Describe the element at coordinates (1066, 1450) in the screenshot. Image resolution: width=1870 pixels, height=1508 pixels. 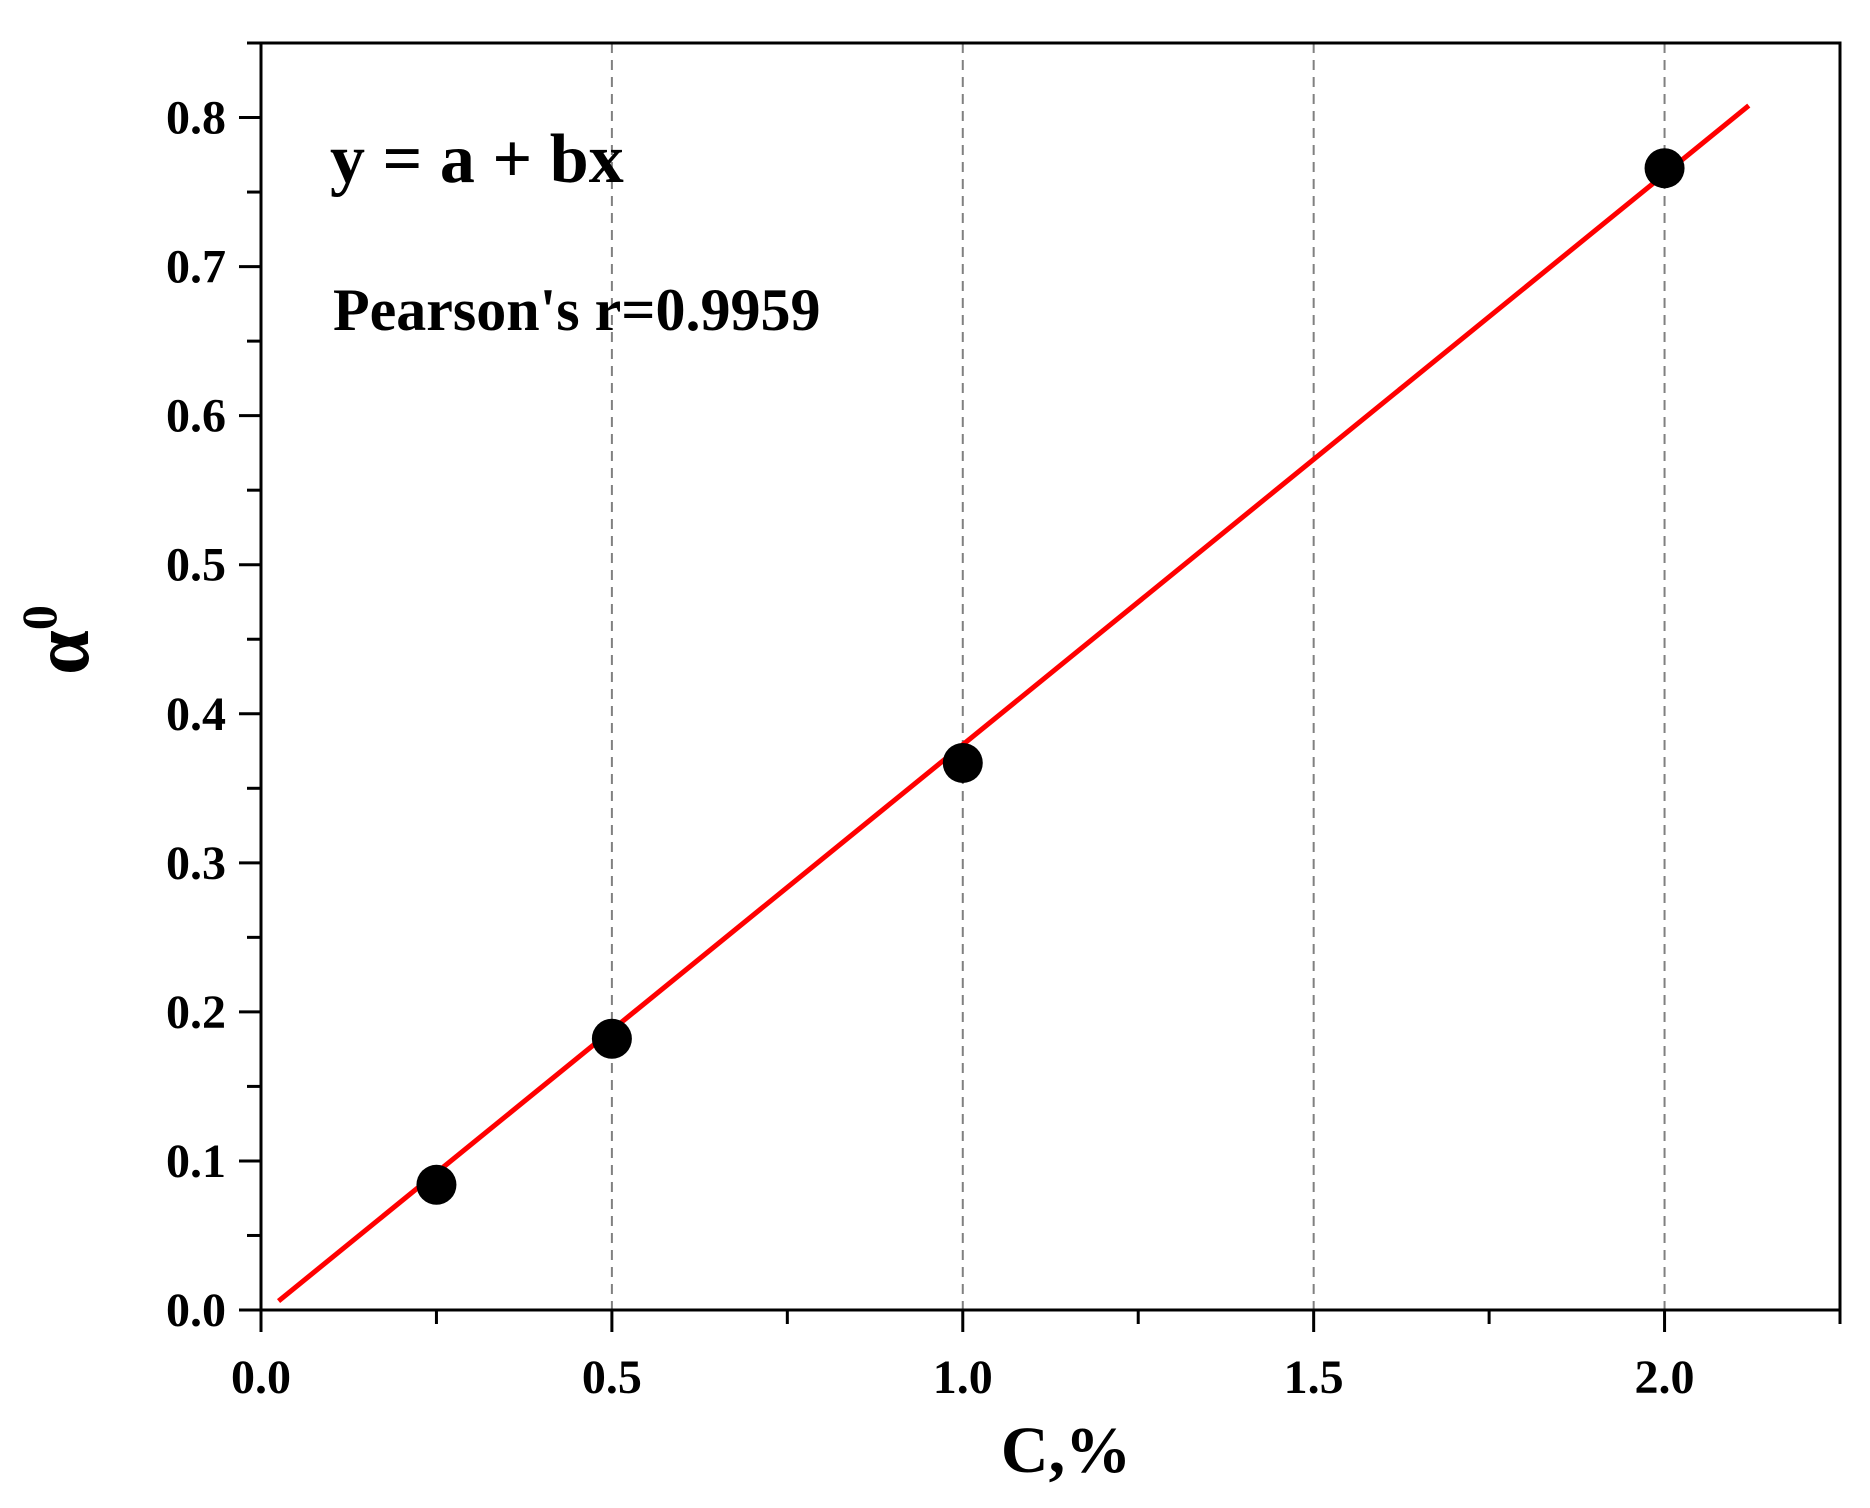
I see `x-axis-title: C,%` at that location.